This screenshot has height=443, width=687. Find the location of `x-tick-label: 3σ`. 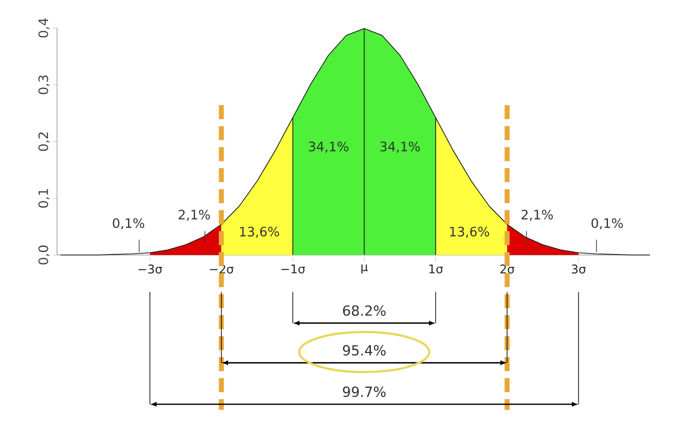

x-tick-label: 3σ is located at coordinates (579, 269).